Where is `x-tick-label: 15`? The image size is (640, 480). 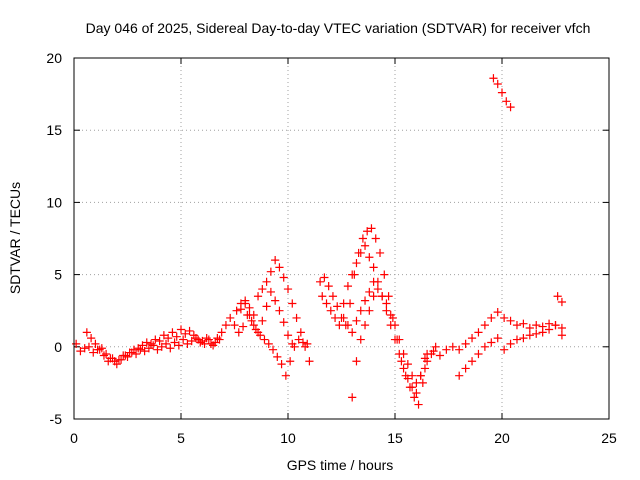
x-tick-label: 15 is located at coordinates (395, 438).